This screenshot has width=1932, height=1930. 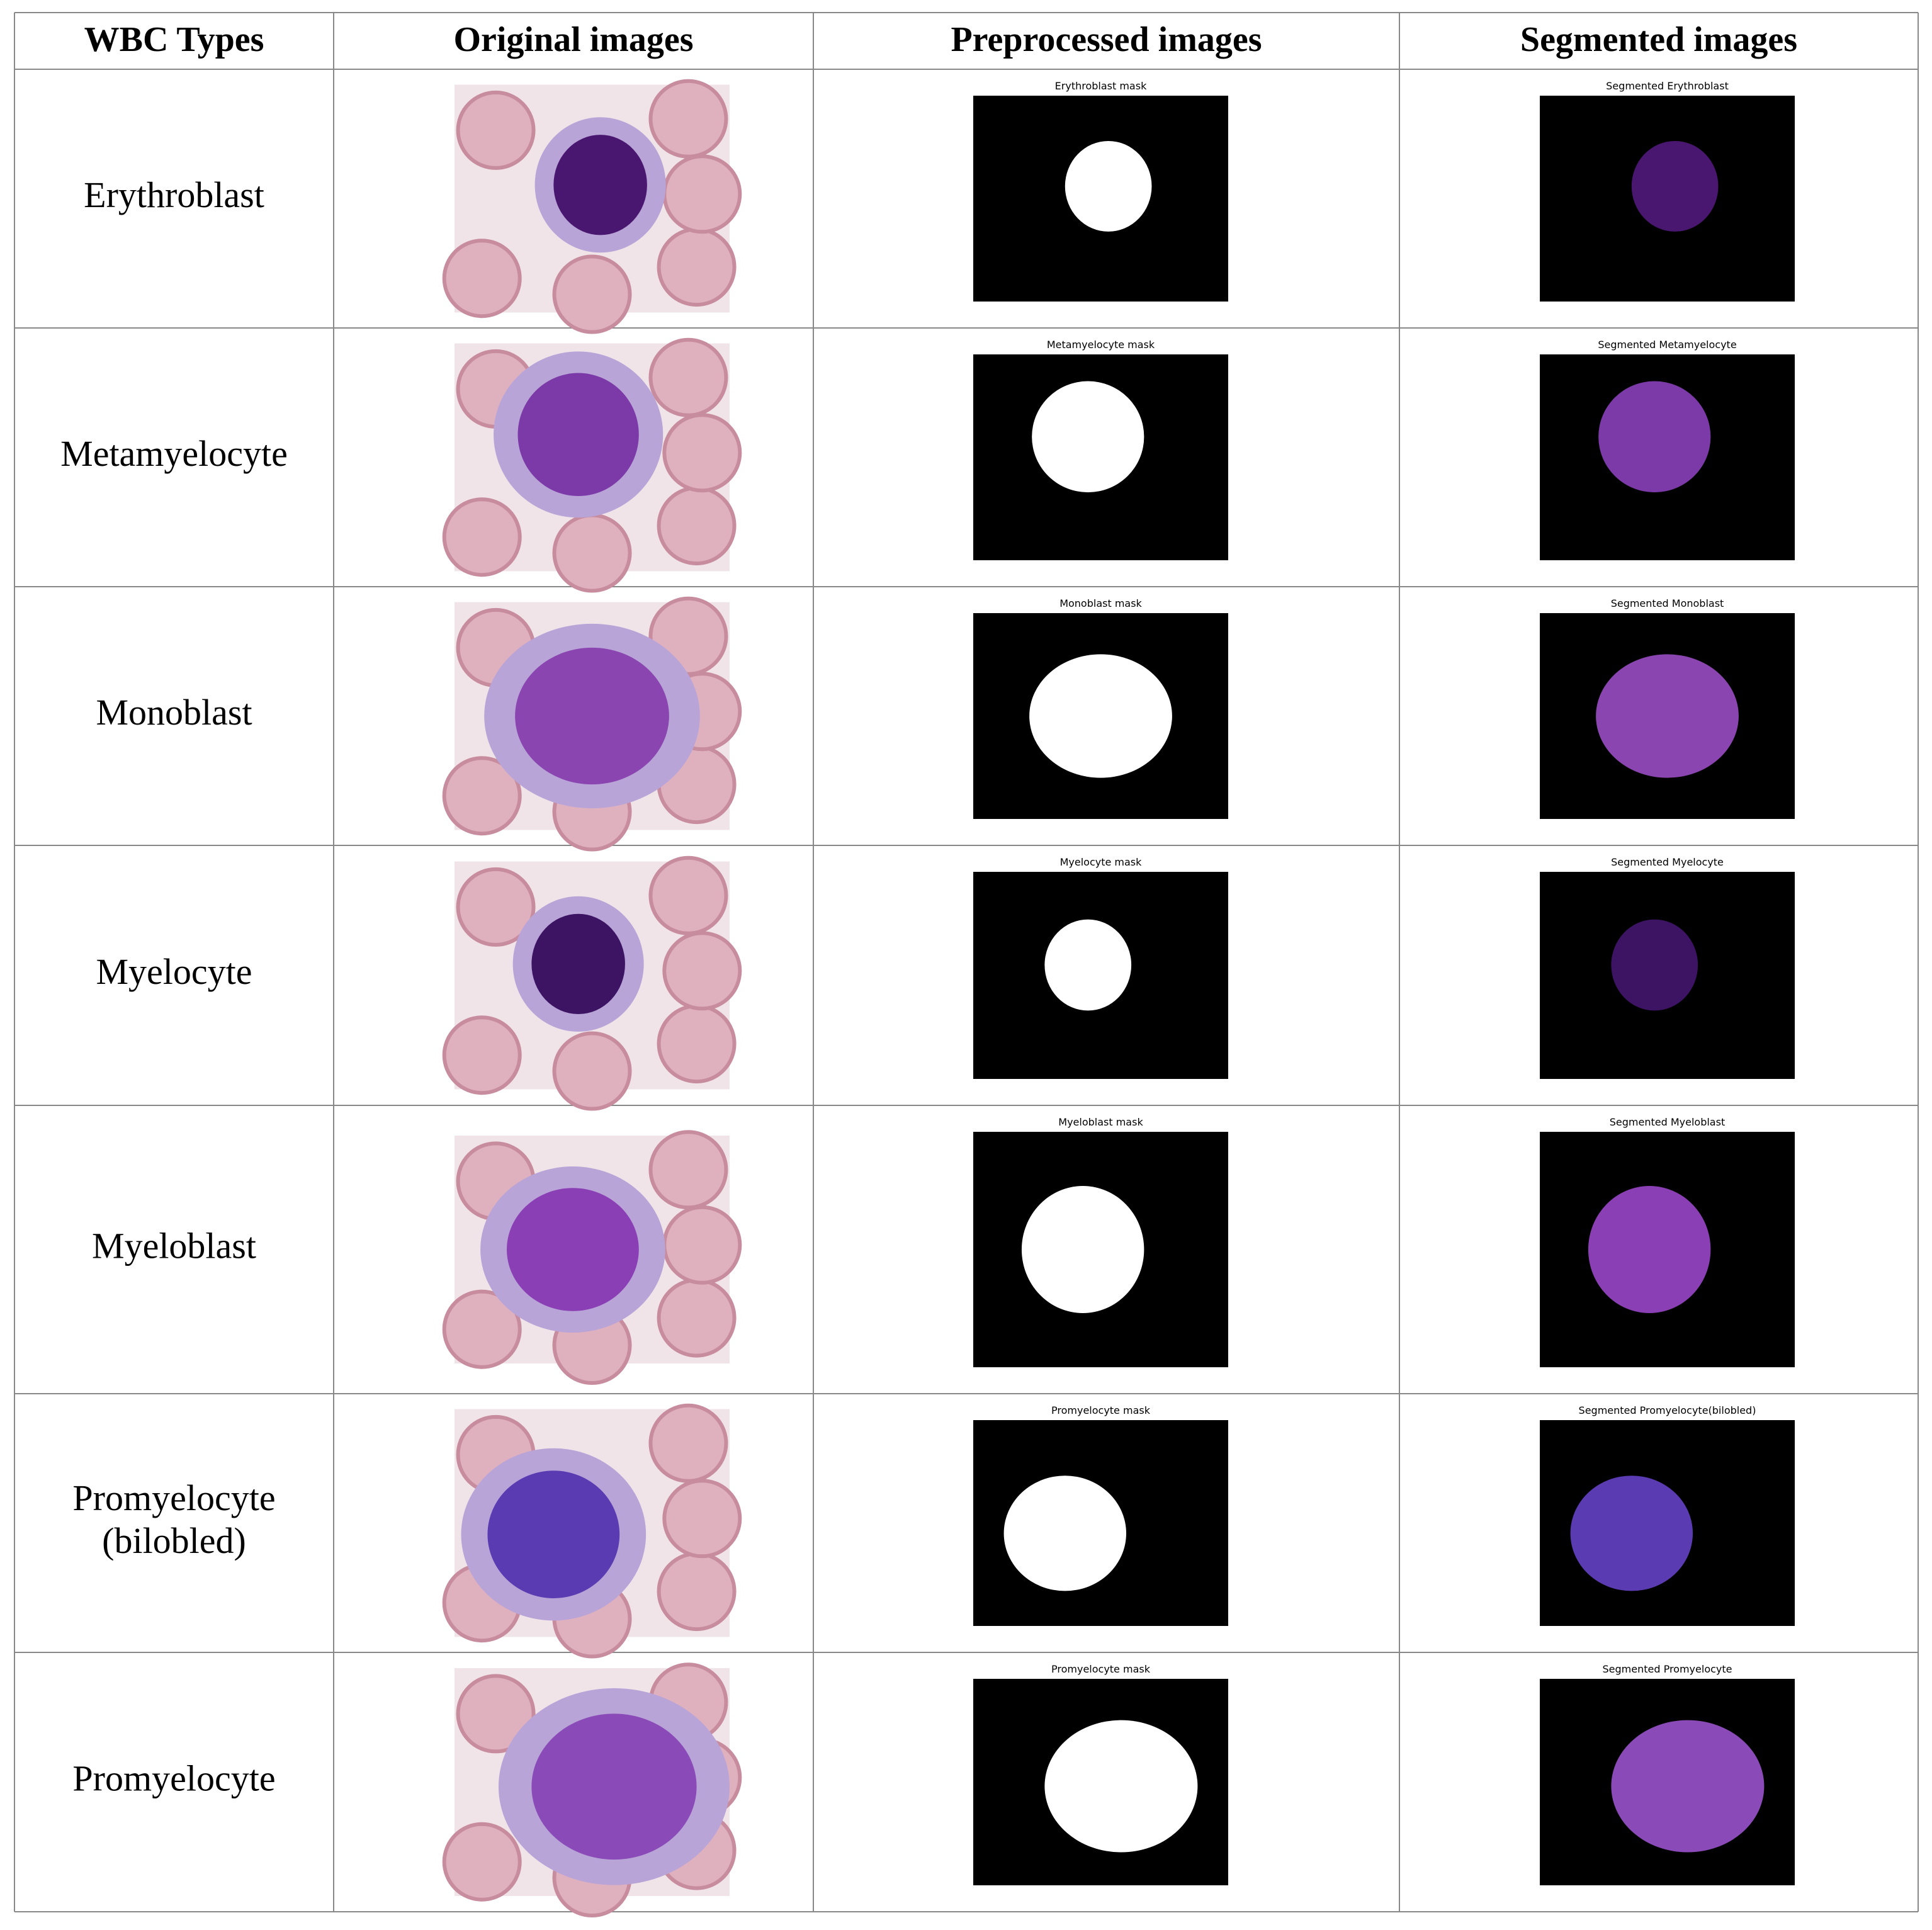 I want to click on column-header: WBC Types, so click(x=174, y=39).